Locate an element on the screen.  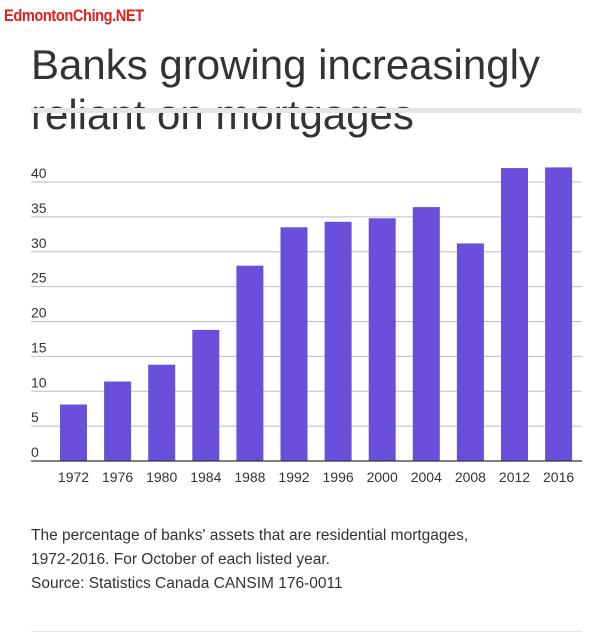
y-tick-label: 30 is located at coordinates (39, 243).